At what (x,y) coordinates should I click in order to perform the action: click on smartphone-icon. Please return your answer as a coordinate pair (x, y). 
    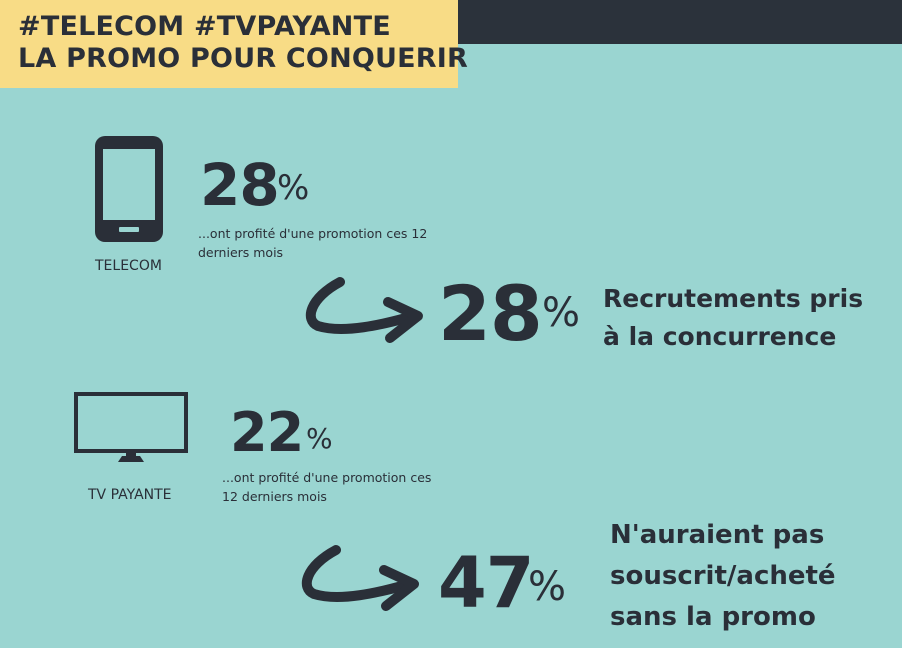
    Looking at the image, I should click on (129, 189).